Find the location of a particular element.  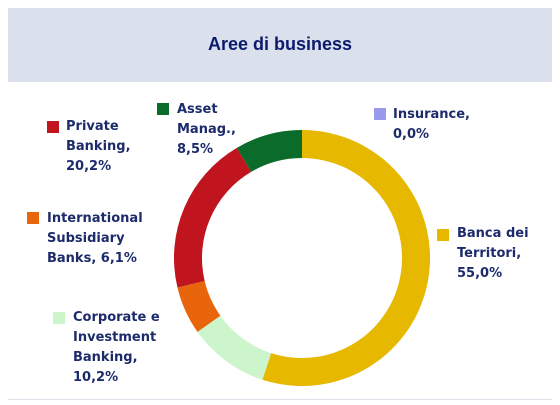

legend-label: Insurance, 0,0% is located at coordinates (438, 125).